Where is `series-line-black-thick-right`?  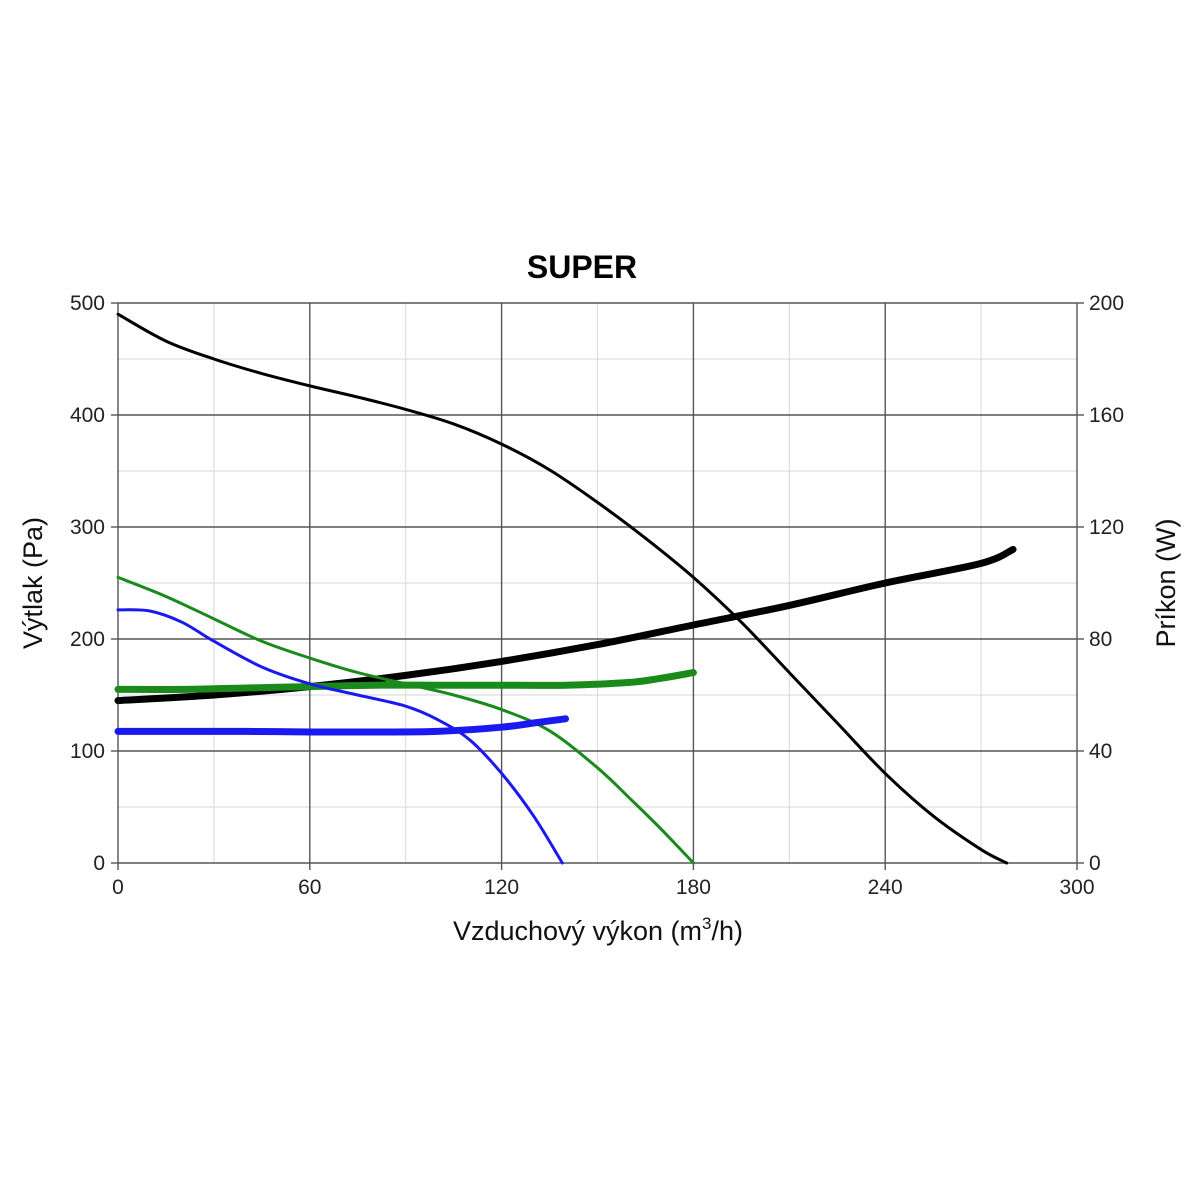
series-line-black-thick-right is located at coordinates (565, 625).